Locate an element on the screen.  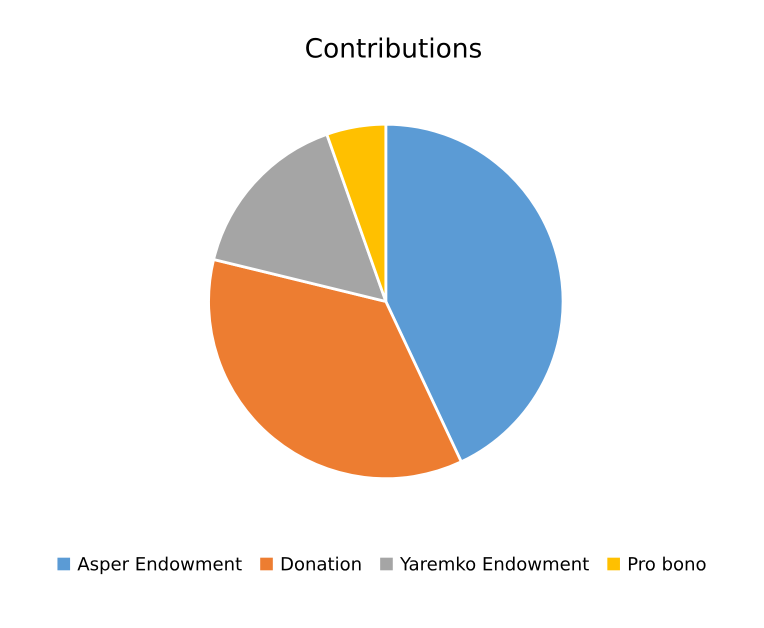
legend-label: Donation is located at coordinates (321, 563).